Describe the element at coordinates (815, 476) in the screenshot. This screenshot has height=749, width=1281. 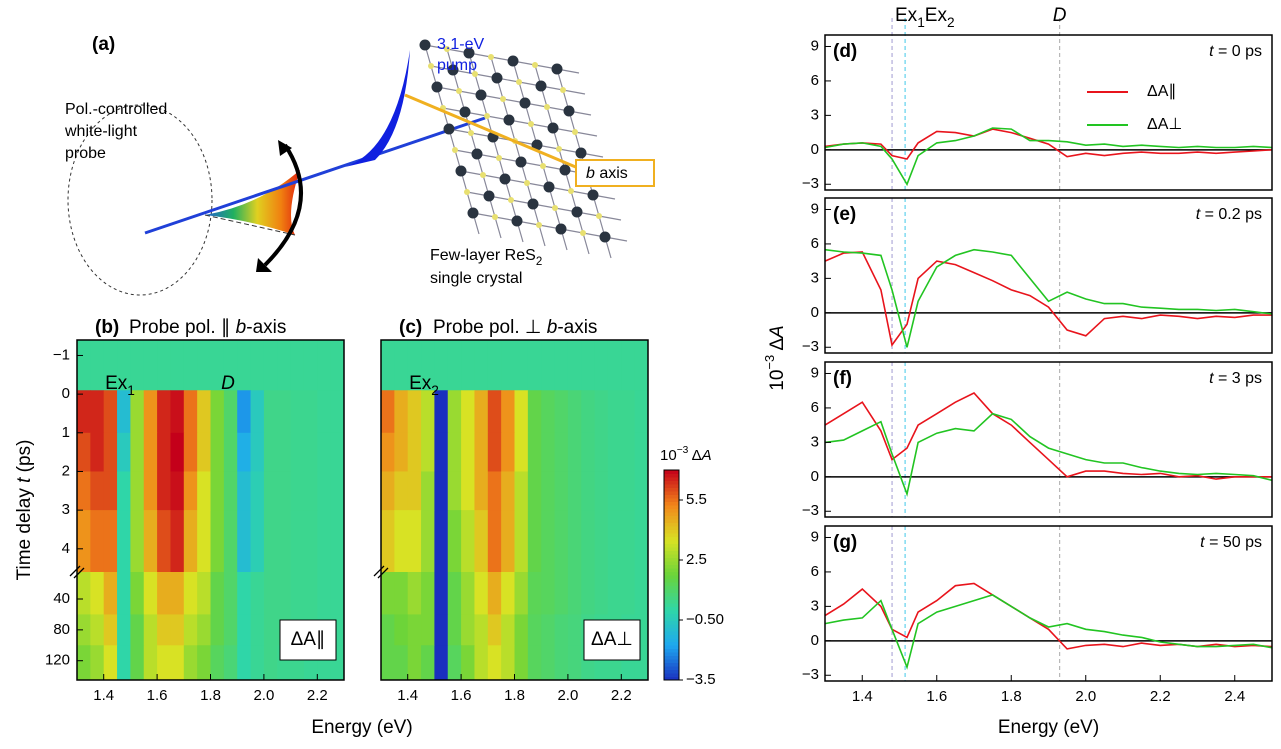
I see `y-tick-label: 0` at that location.